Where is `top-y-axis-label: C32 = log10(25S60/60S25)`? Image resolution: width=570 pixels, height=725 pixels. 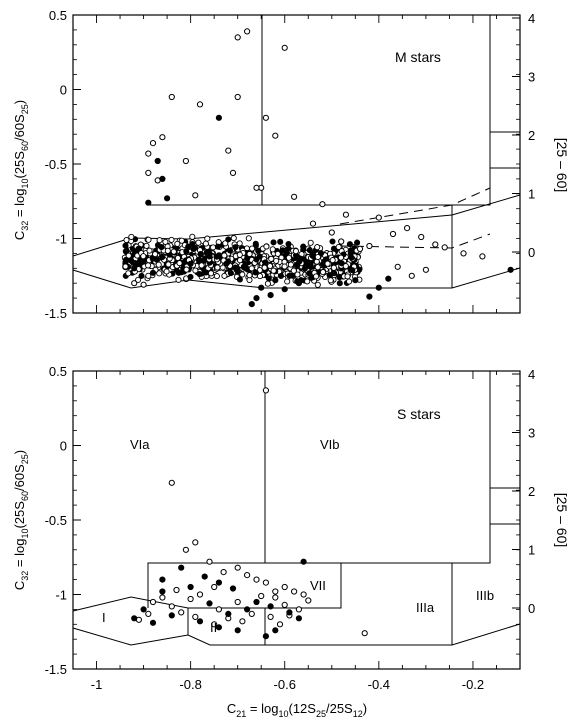
top-y-axis-label: C32 = log10(25S60/60S25) is located at coordinates (21, 170).